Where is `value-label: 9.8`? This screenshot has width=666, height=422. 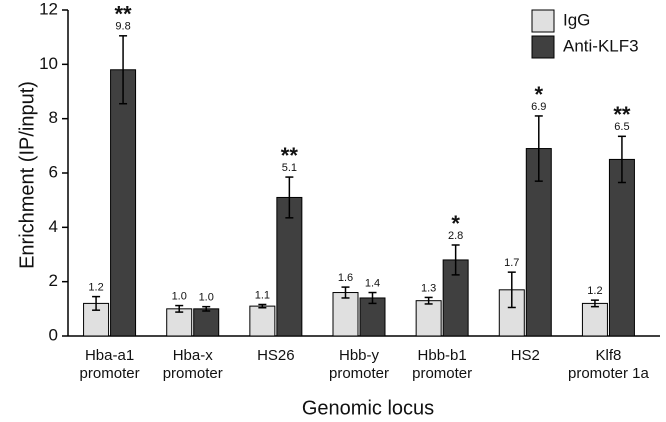
value-label: 9.8 is located at coordinates (122, 27).